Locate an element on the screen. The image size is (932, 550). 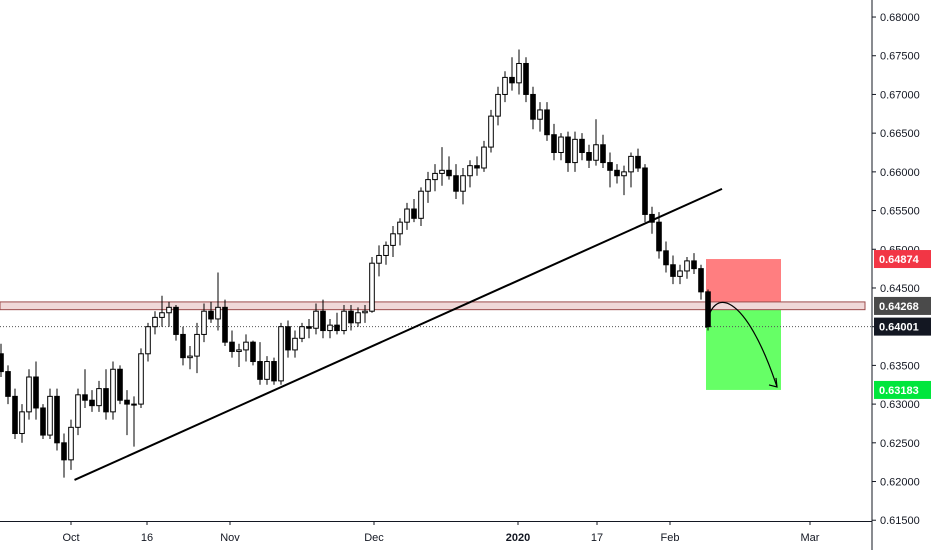
price-tick-label: 0.63000 is located at coordinates (900, 405).